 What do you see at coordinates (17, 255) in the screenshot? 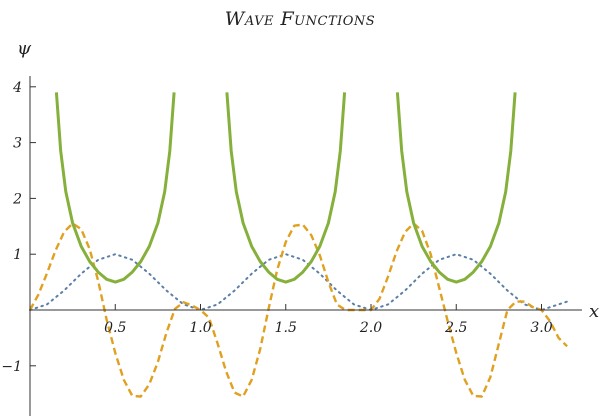
I see `y-tick-label: 1` at bounding box center [17, 255].